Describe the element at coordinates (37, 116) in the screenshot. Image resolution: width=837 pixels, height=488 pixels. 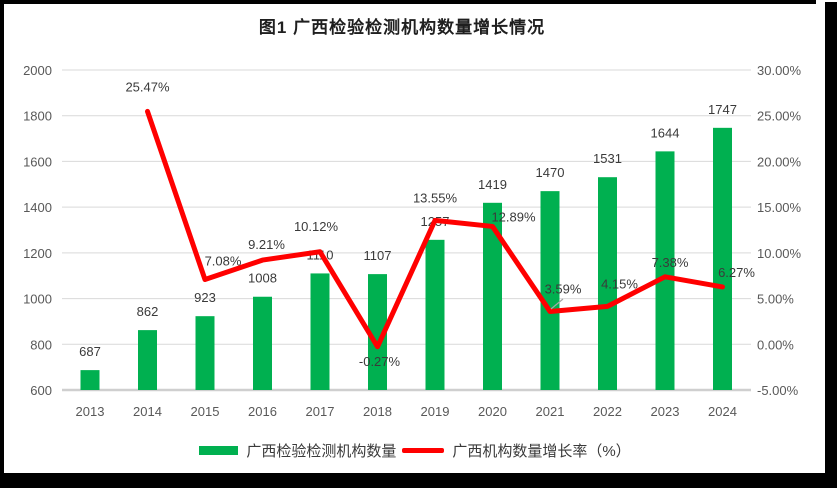
I see `left-axis-tick-label: 1800` at that location.